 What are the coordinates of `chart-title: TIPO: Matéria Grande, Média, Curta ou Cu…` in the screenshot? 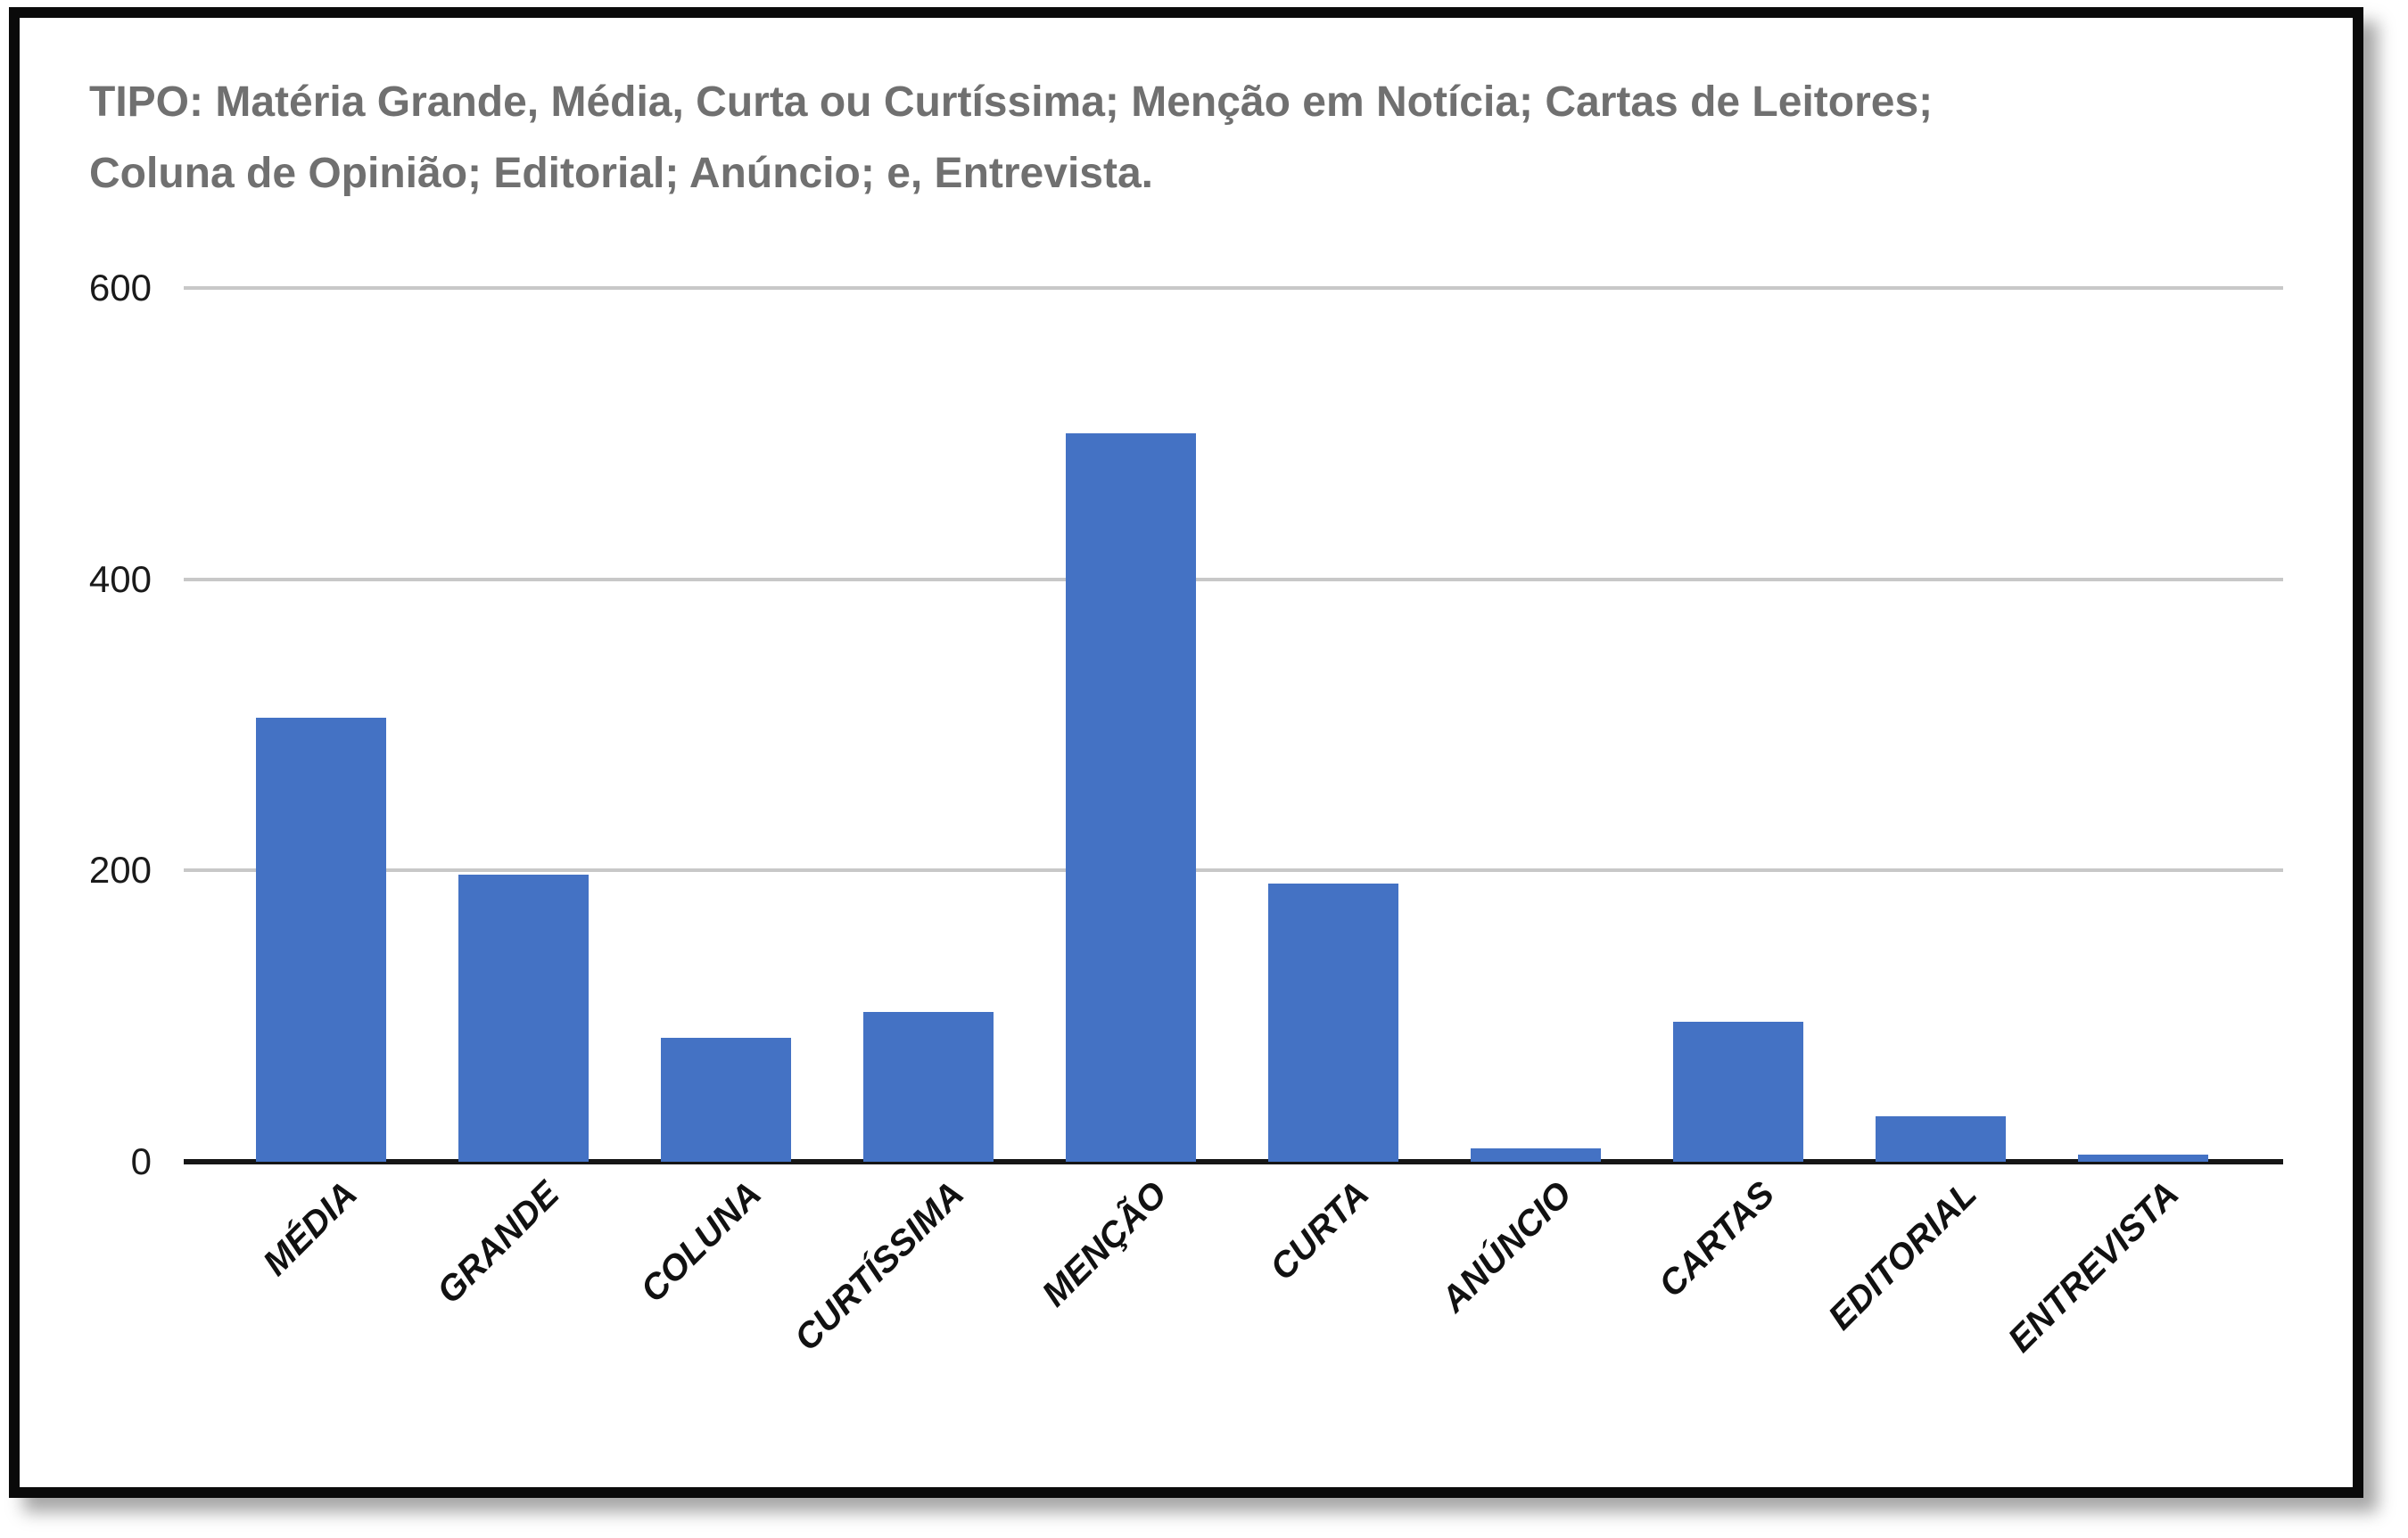 It's located at (1011, 138).